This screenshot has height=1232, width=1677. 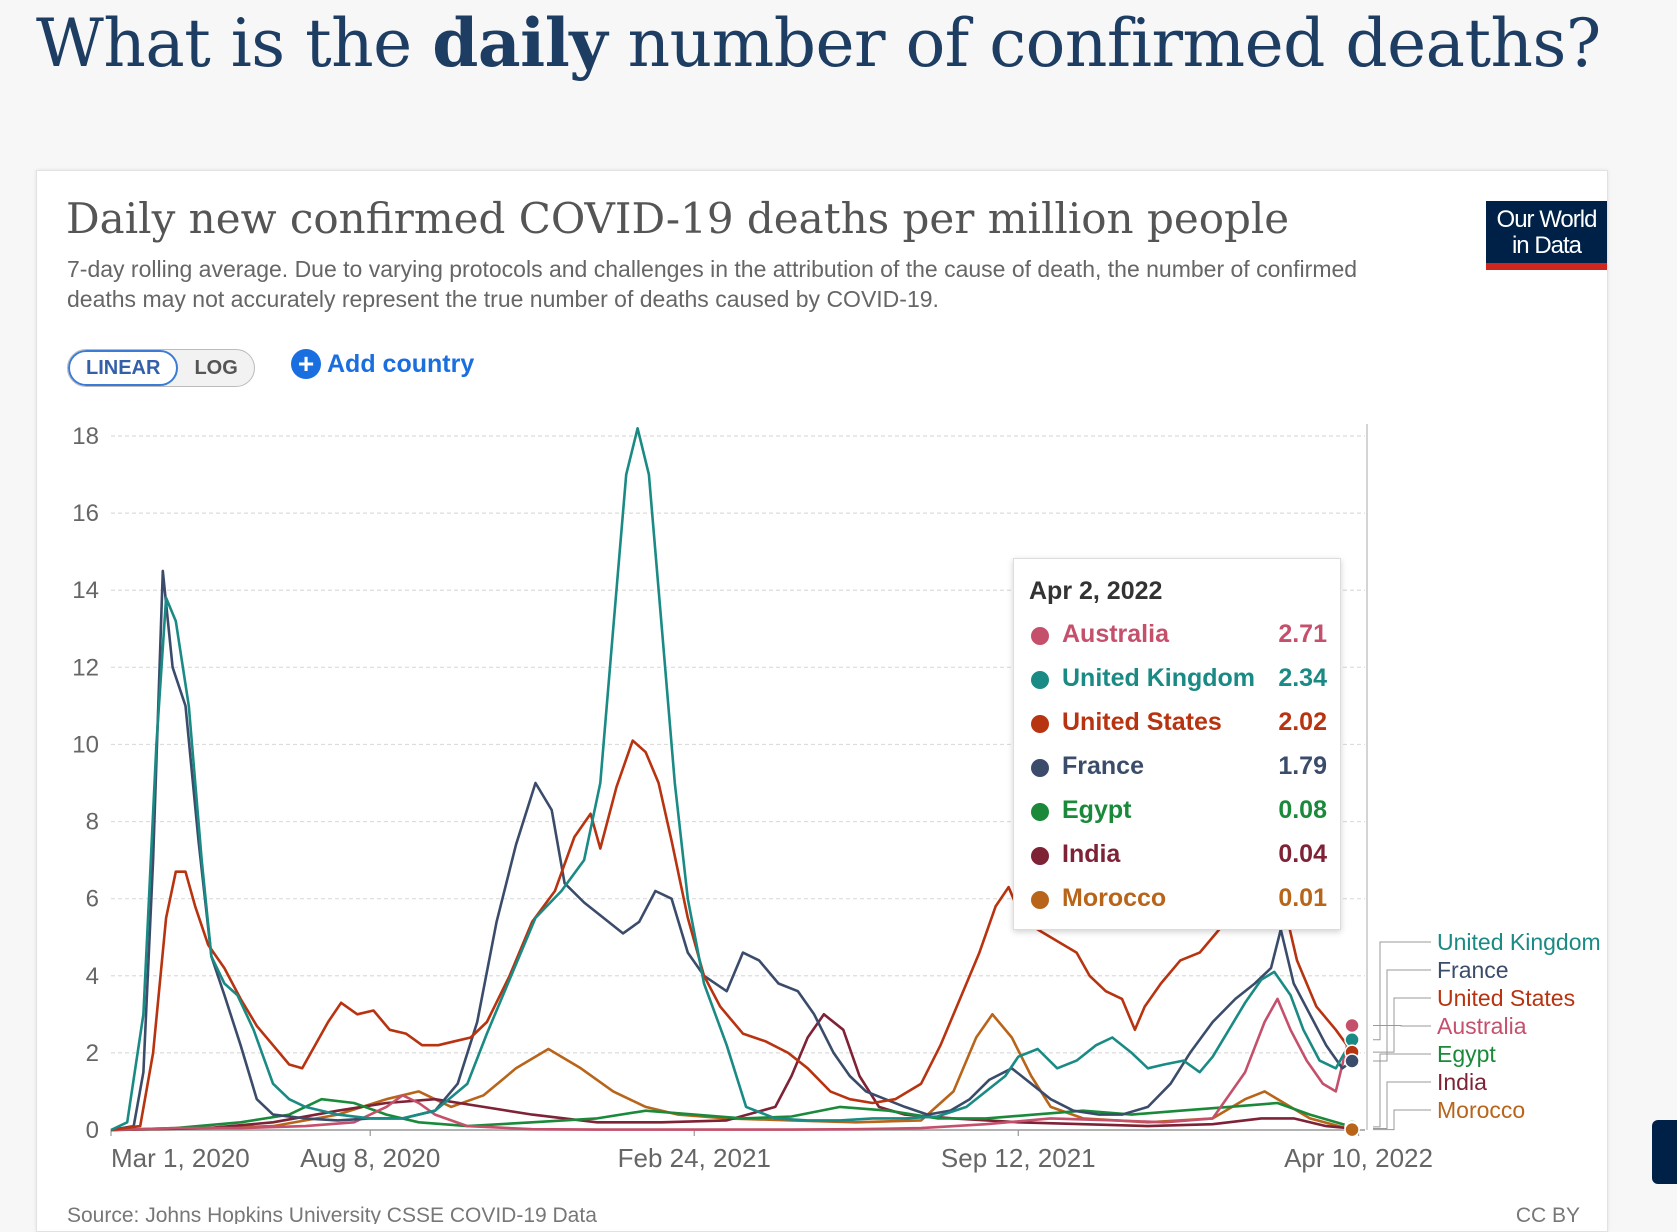 I want to click on tooltip-value: 2.71, so click(x=1302, y=634).